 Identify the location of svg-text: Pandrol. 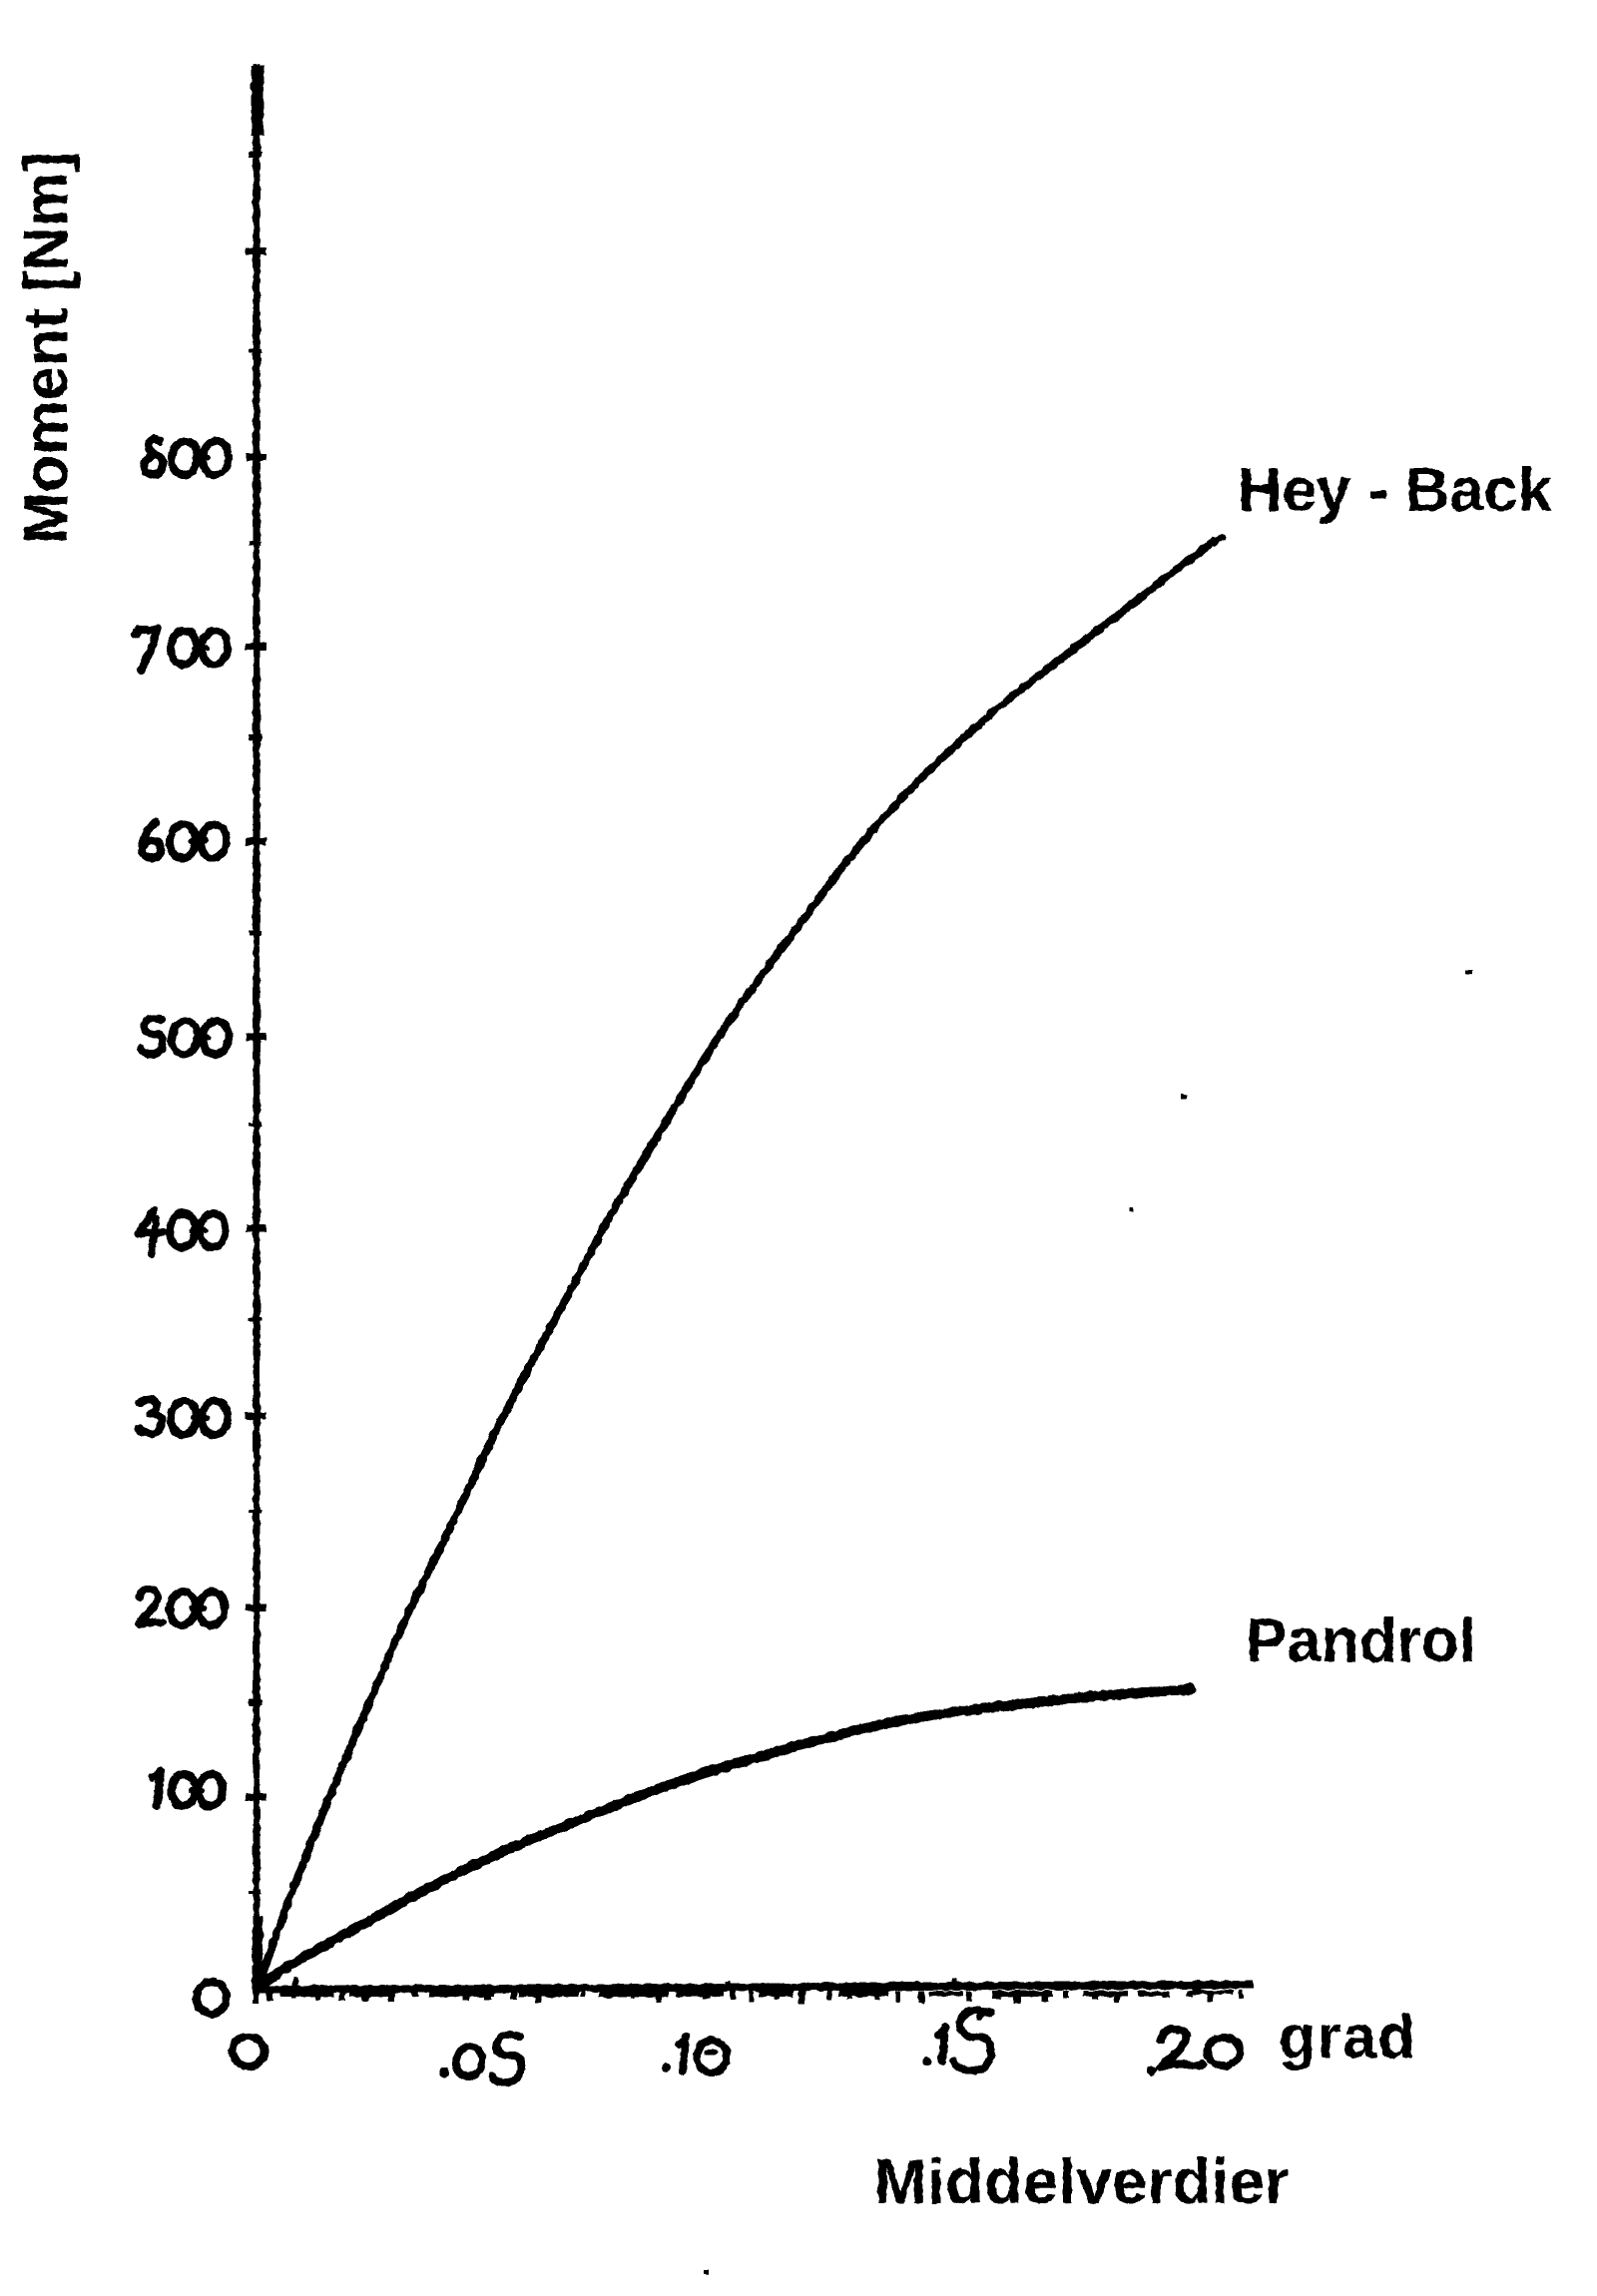
(1361, 1641).